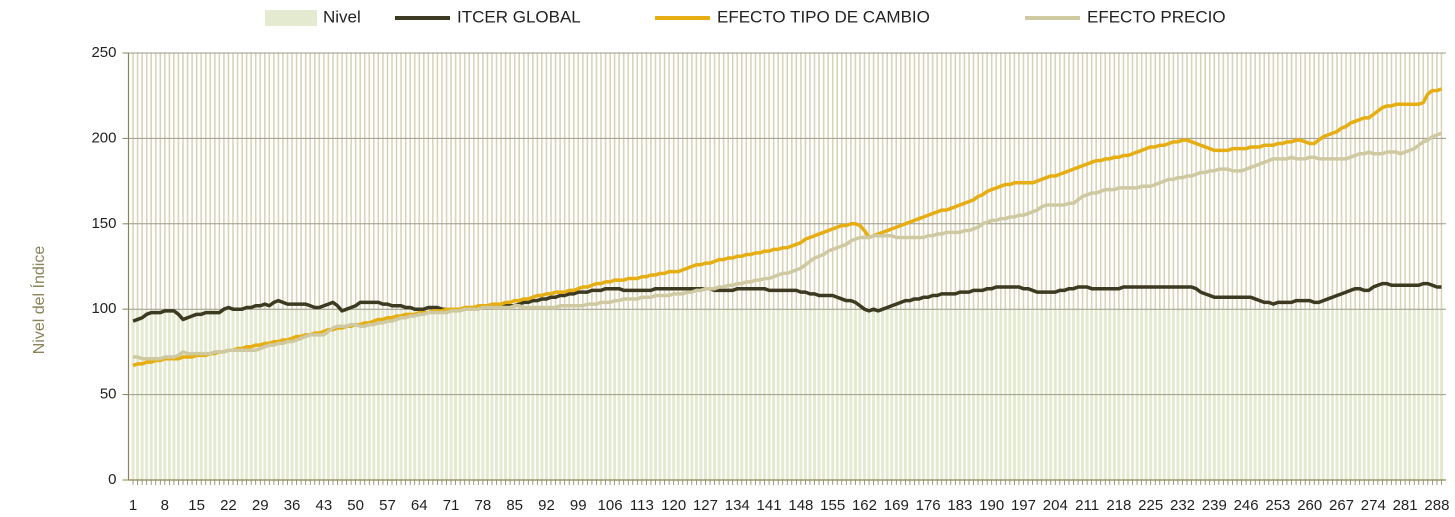 This screenshot has height=517, width=1455. Describe the element at coordinates (1309, 505) in the screenshot. I see `x-tick-label: 260` at that location.